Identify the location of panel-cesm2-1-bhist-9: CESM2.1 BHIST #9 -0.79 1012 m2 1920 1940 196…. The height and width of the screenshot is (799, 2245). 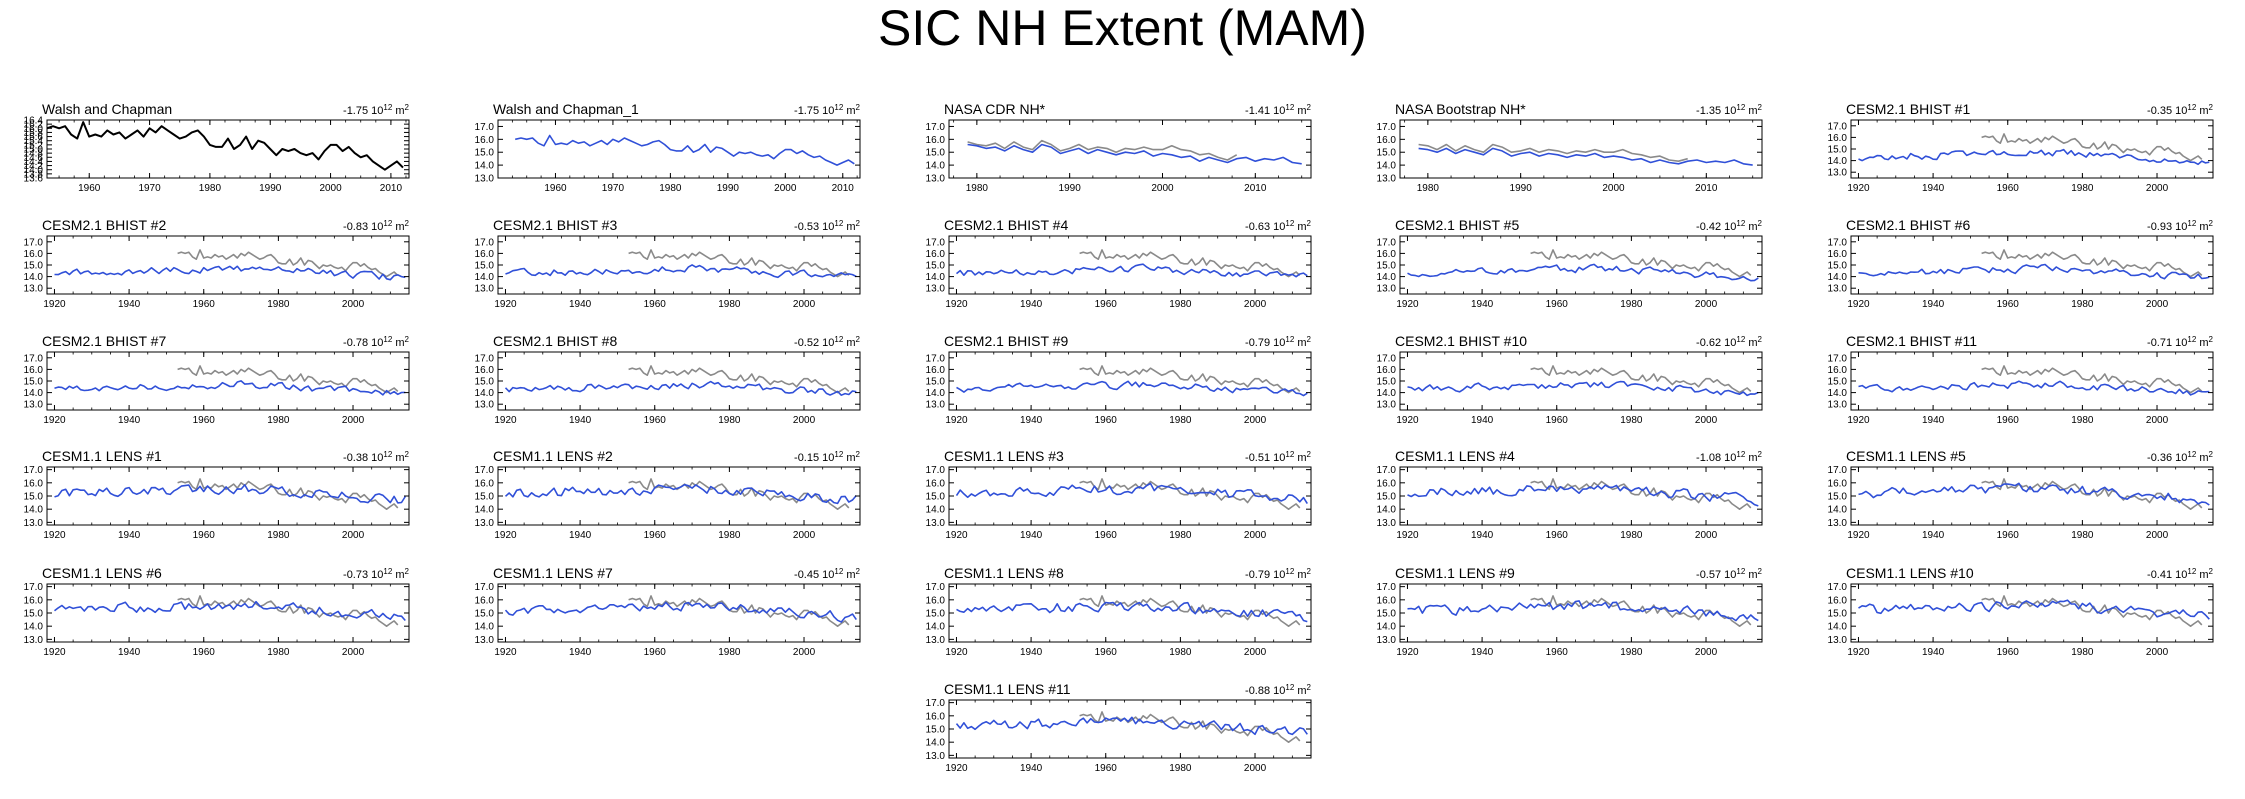
(1119, 379).